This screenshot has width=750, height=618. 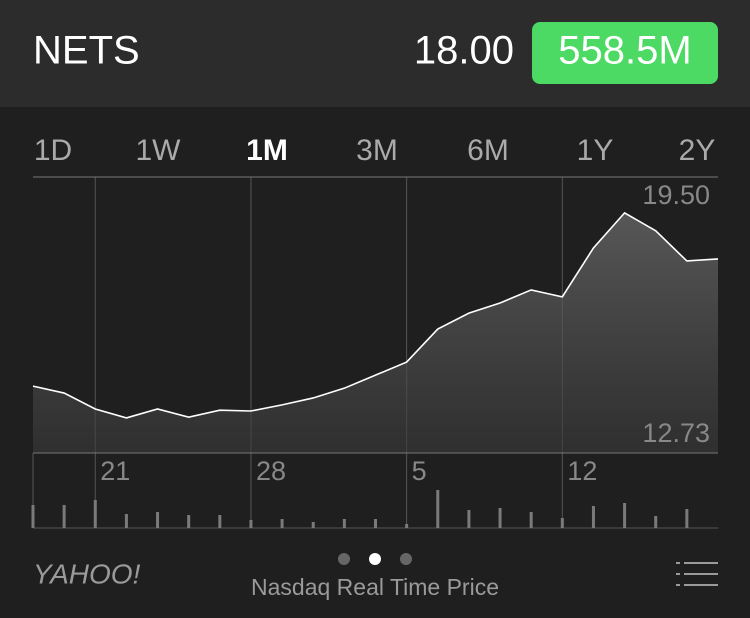 I want to click on source: Nasdaq Real Time Price, so click(x=375, y=587).